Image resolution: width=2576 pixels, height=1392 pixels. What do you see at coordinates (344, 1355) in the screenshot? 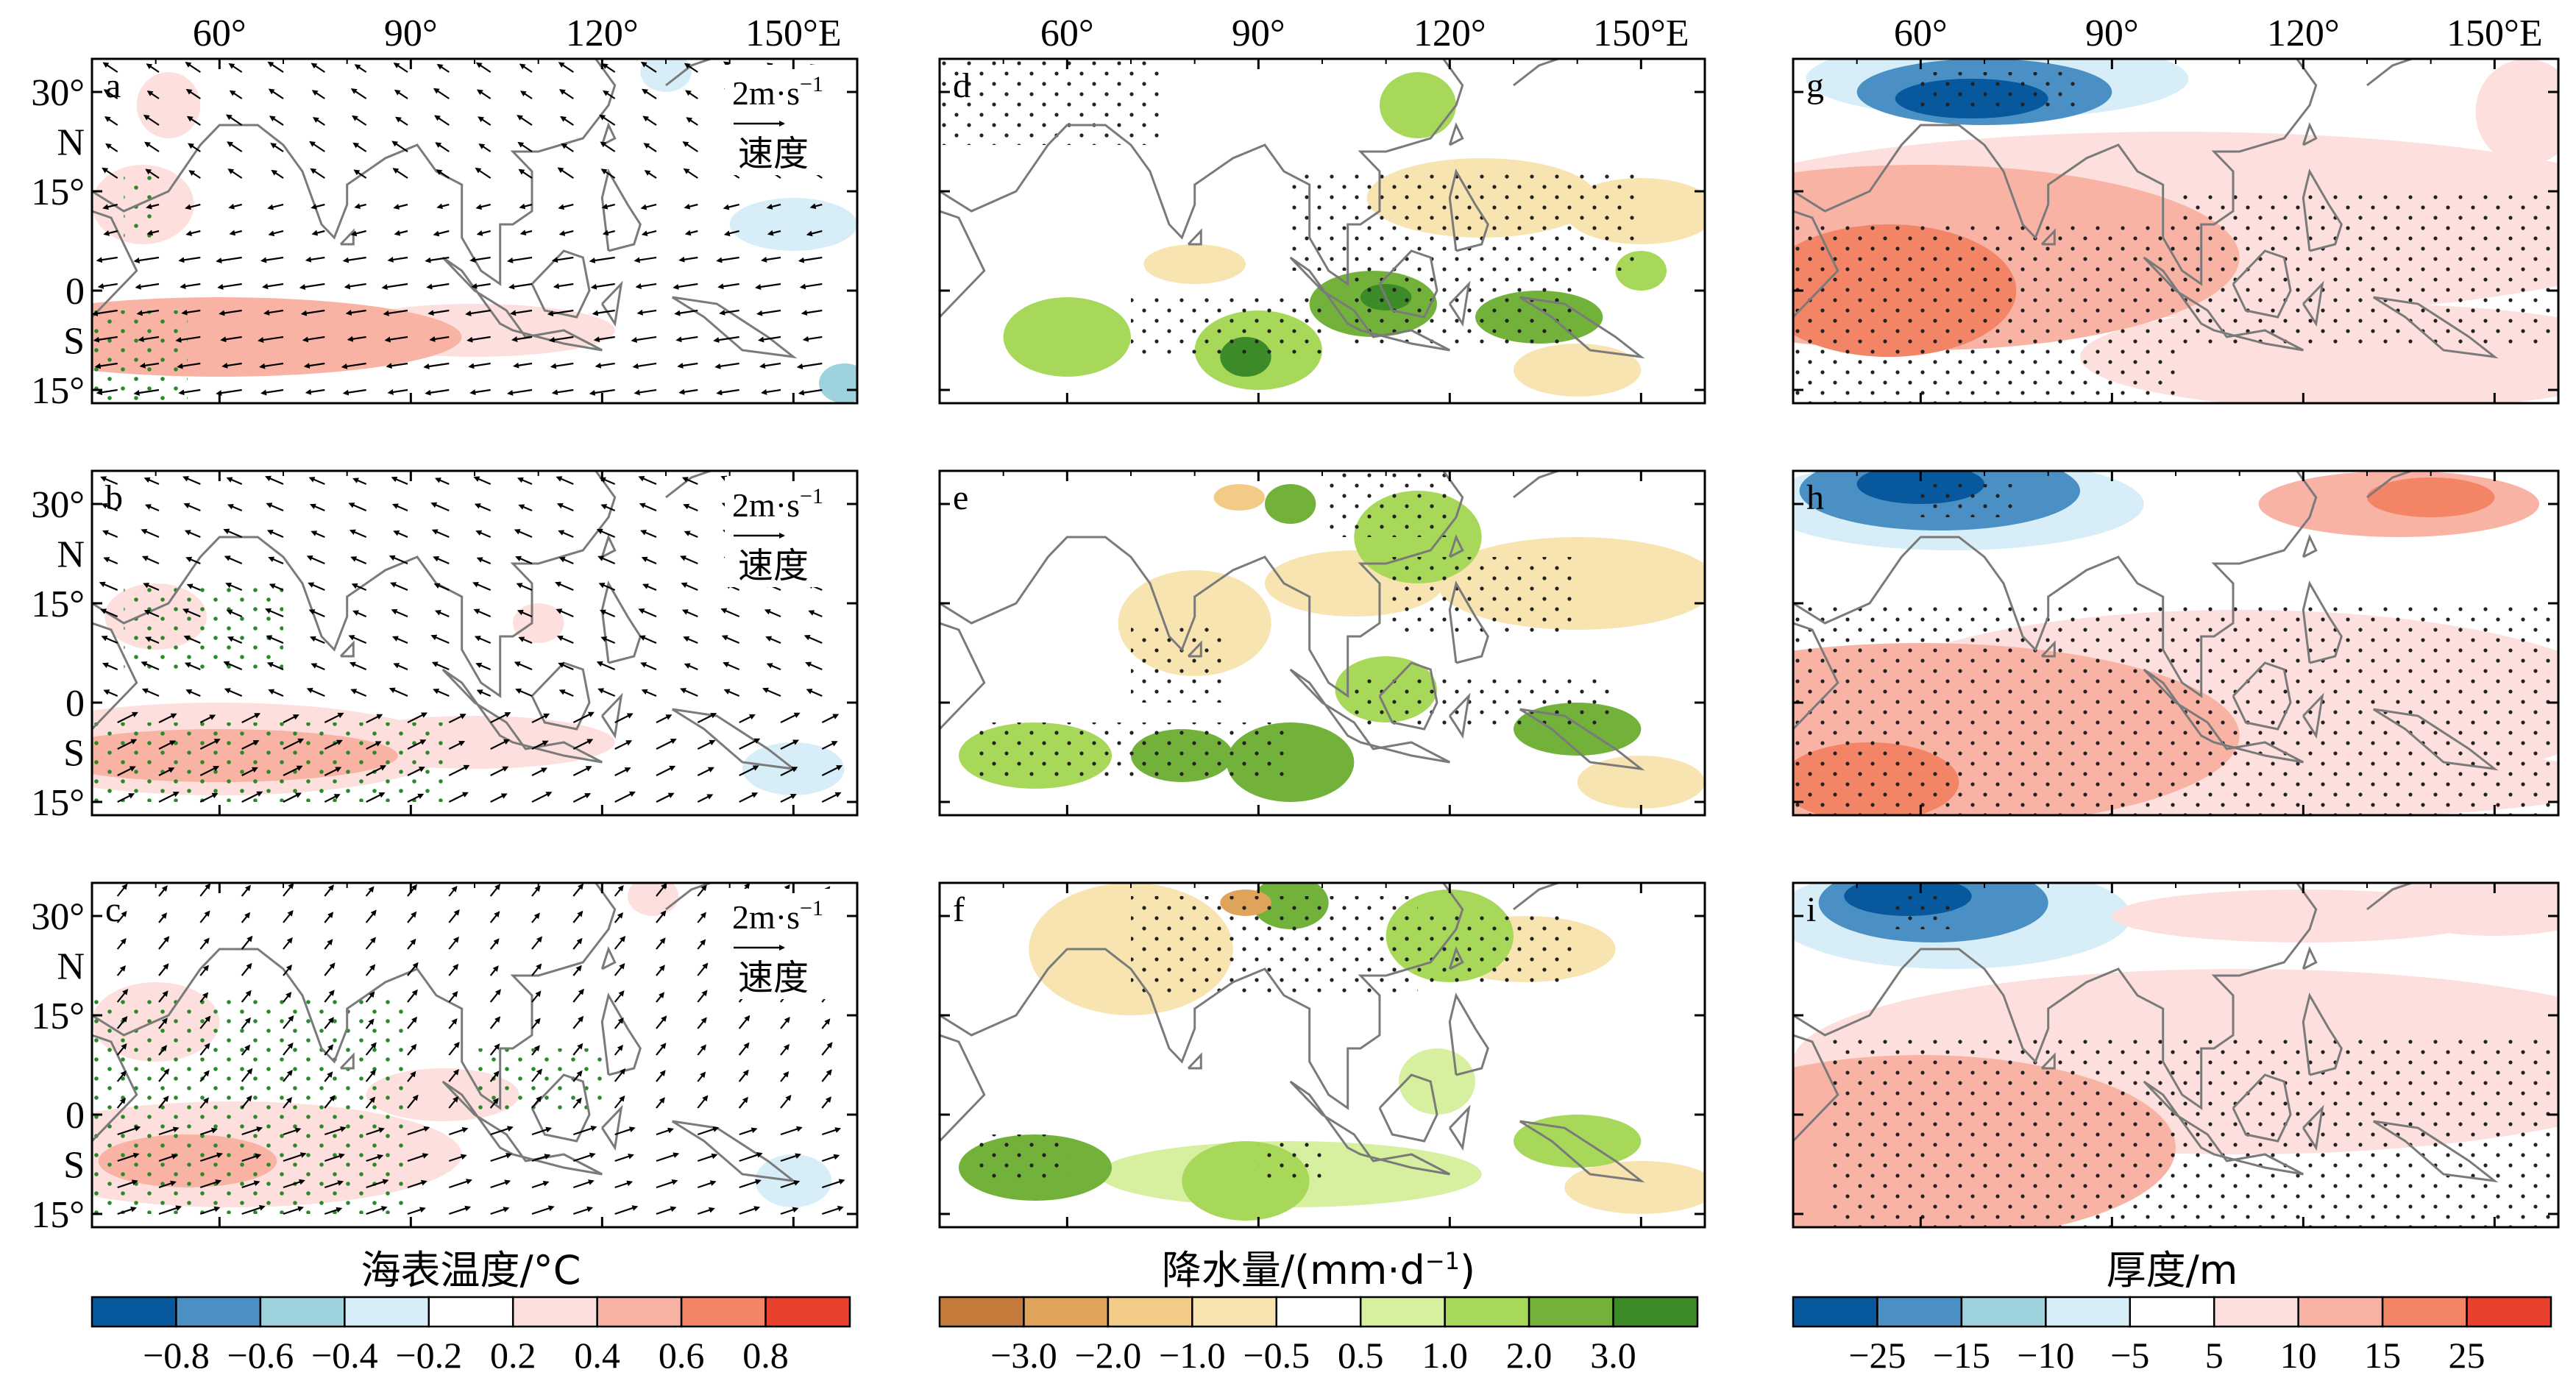
I see `colorbar-label: −0.4` at bounding box center [344, 1355].